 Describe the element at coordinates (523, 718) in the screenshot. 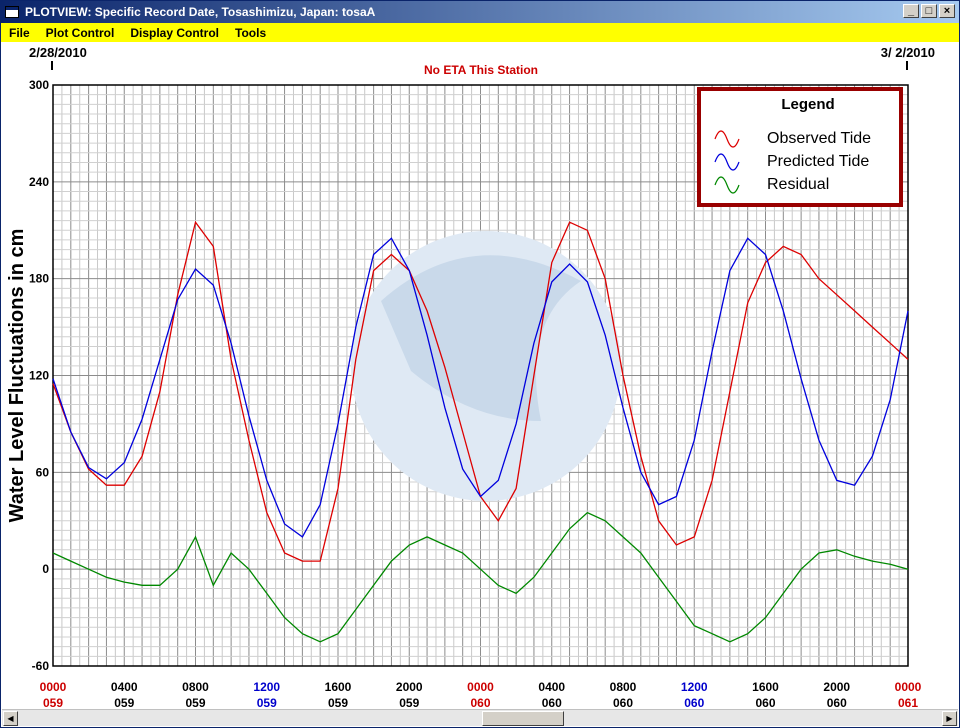

I see `scroll-thumb` at that location.